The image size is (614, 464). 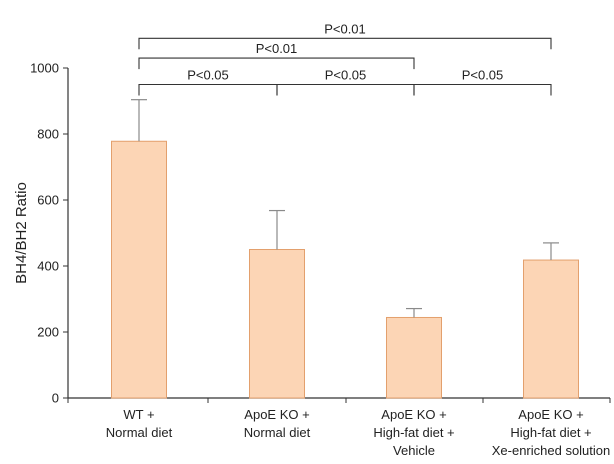 I want to click on category-label: ApoE KO + Normal diet, so click(x=277, y=423).